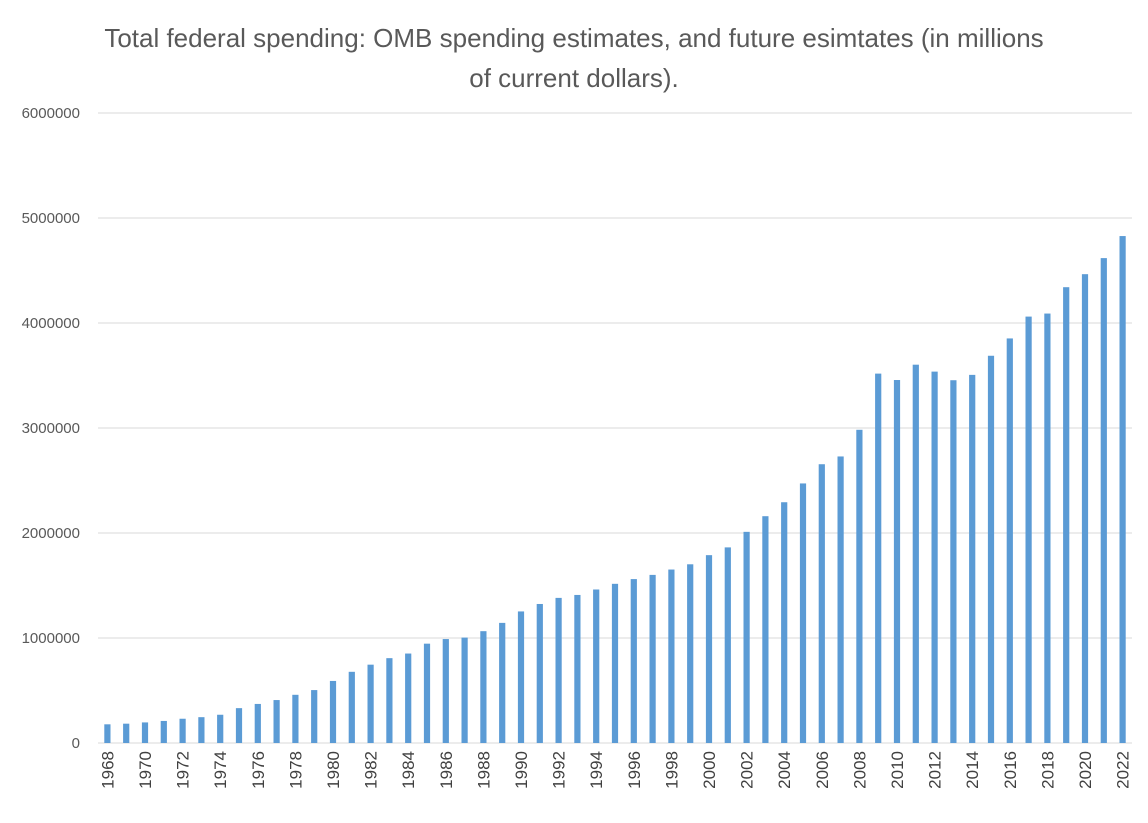 The image size is (1148, 823). Describe the element at coordinates (1085, 770) in the screenshot. I see `x-tick-label: 2020` at that location.